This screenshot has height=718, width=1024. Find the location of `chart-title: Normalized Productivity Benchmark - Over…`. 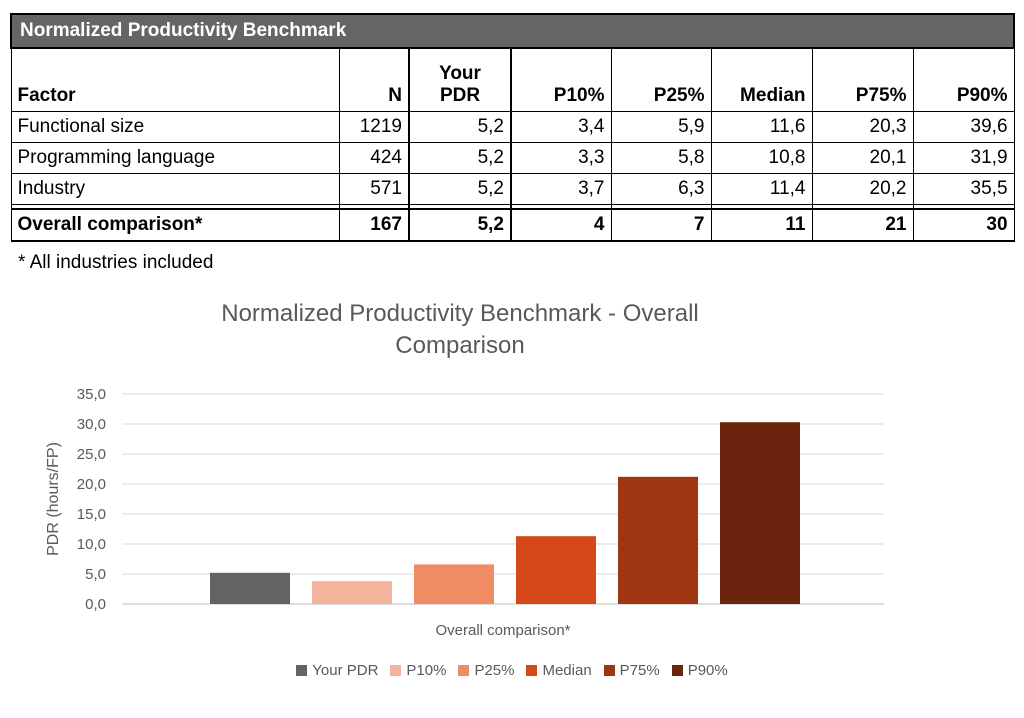

chart-title: Normalized Productivity Benchmark - Over… is located at coordinates (460, 329).